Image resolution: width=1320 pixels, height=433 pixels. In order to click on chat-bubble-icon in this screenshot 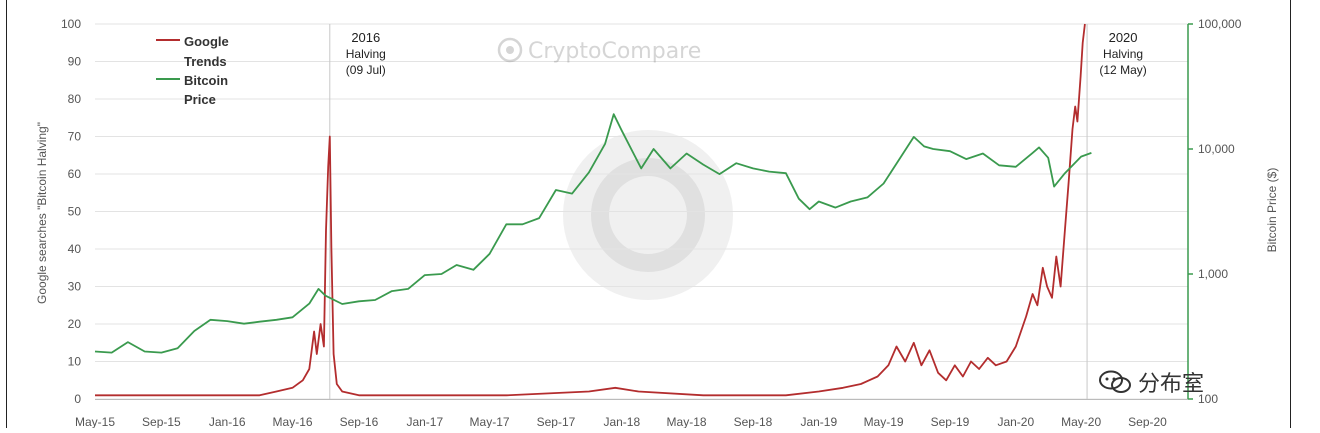, I will do `click(1115, 381)`.